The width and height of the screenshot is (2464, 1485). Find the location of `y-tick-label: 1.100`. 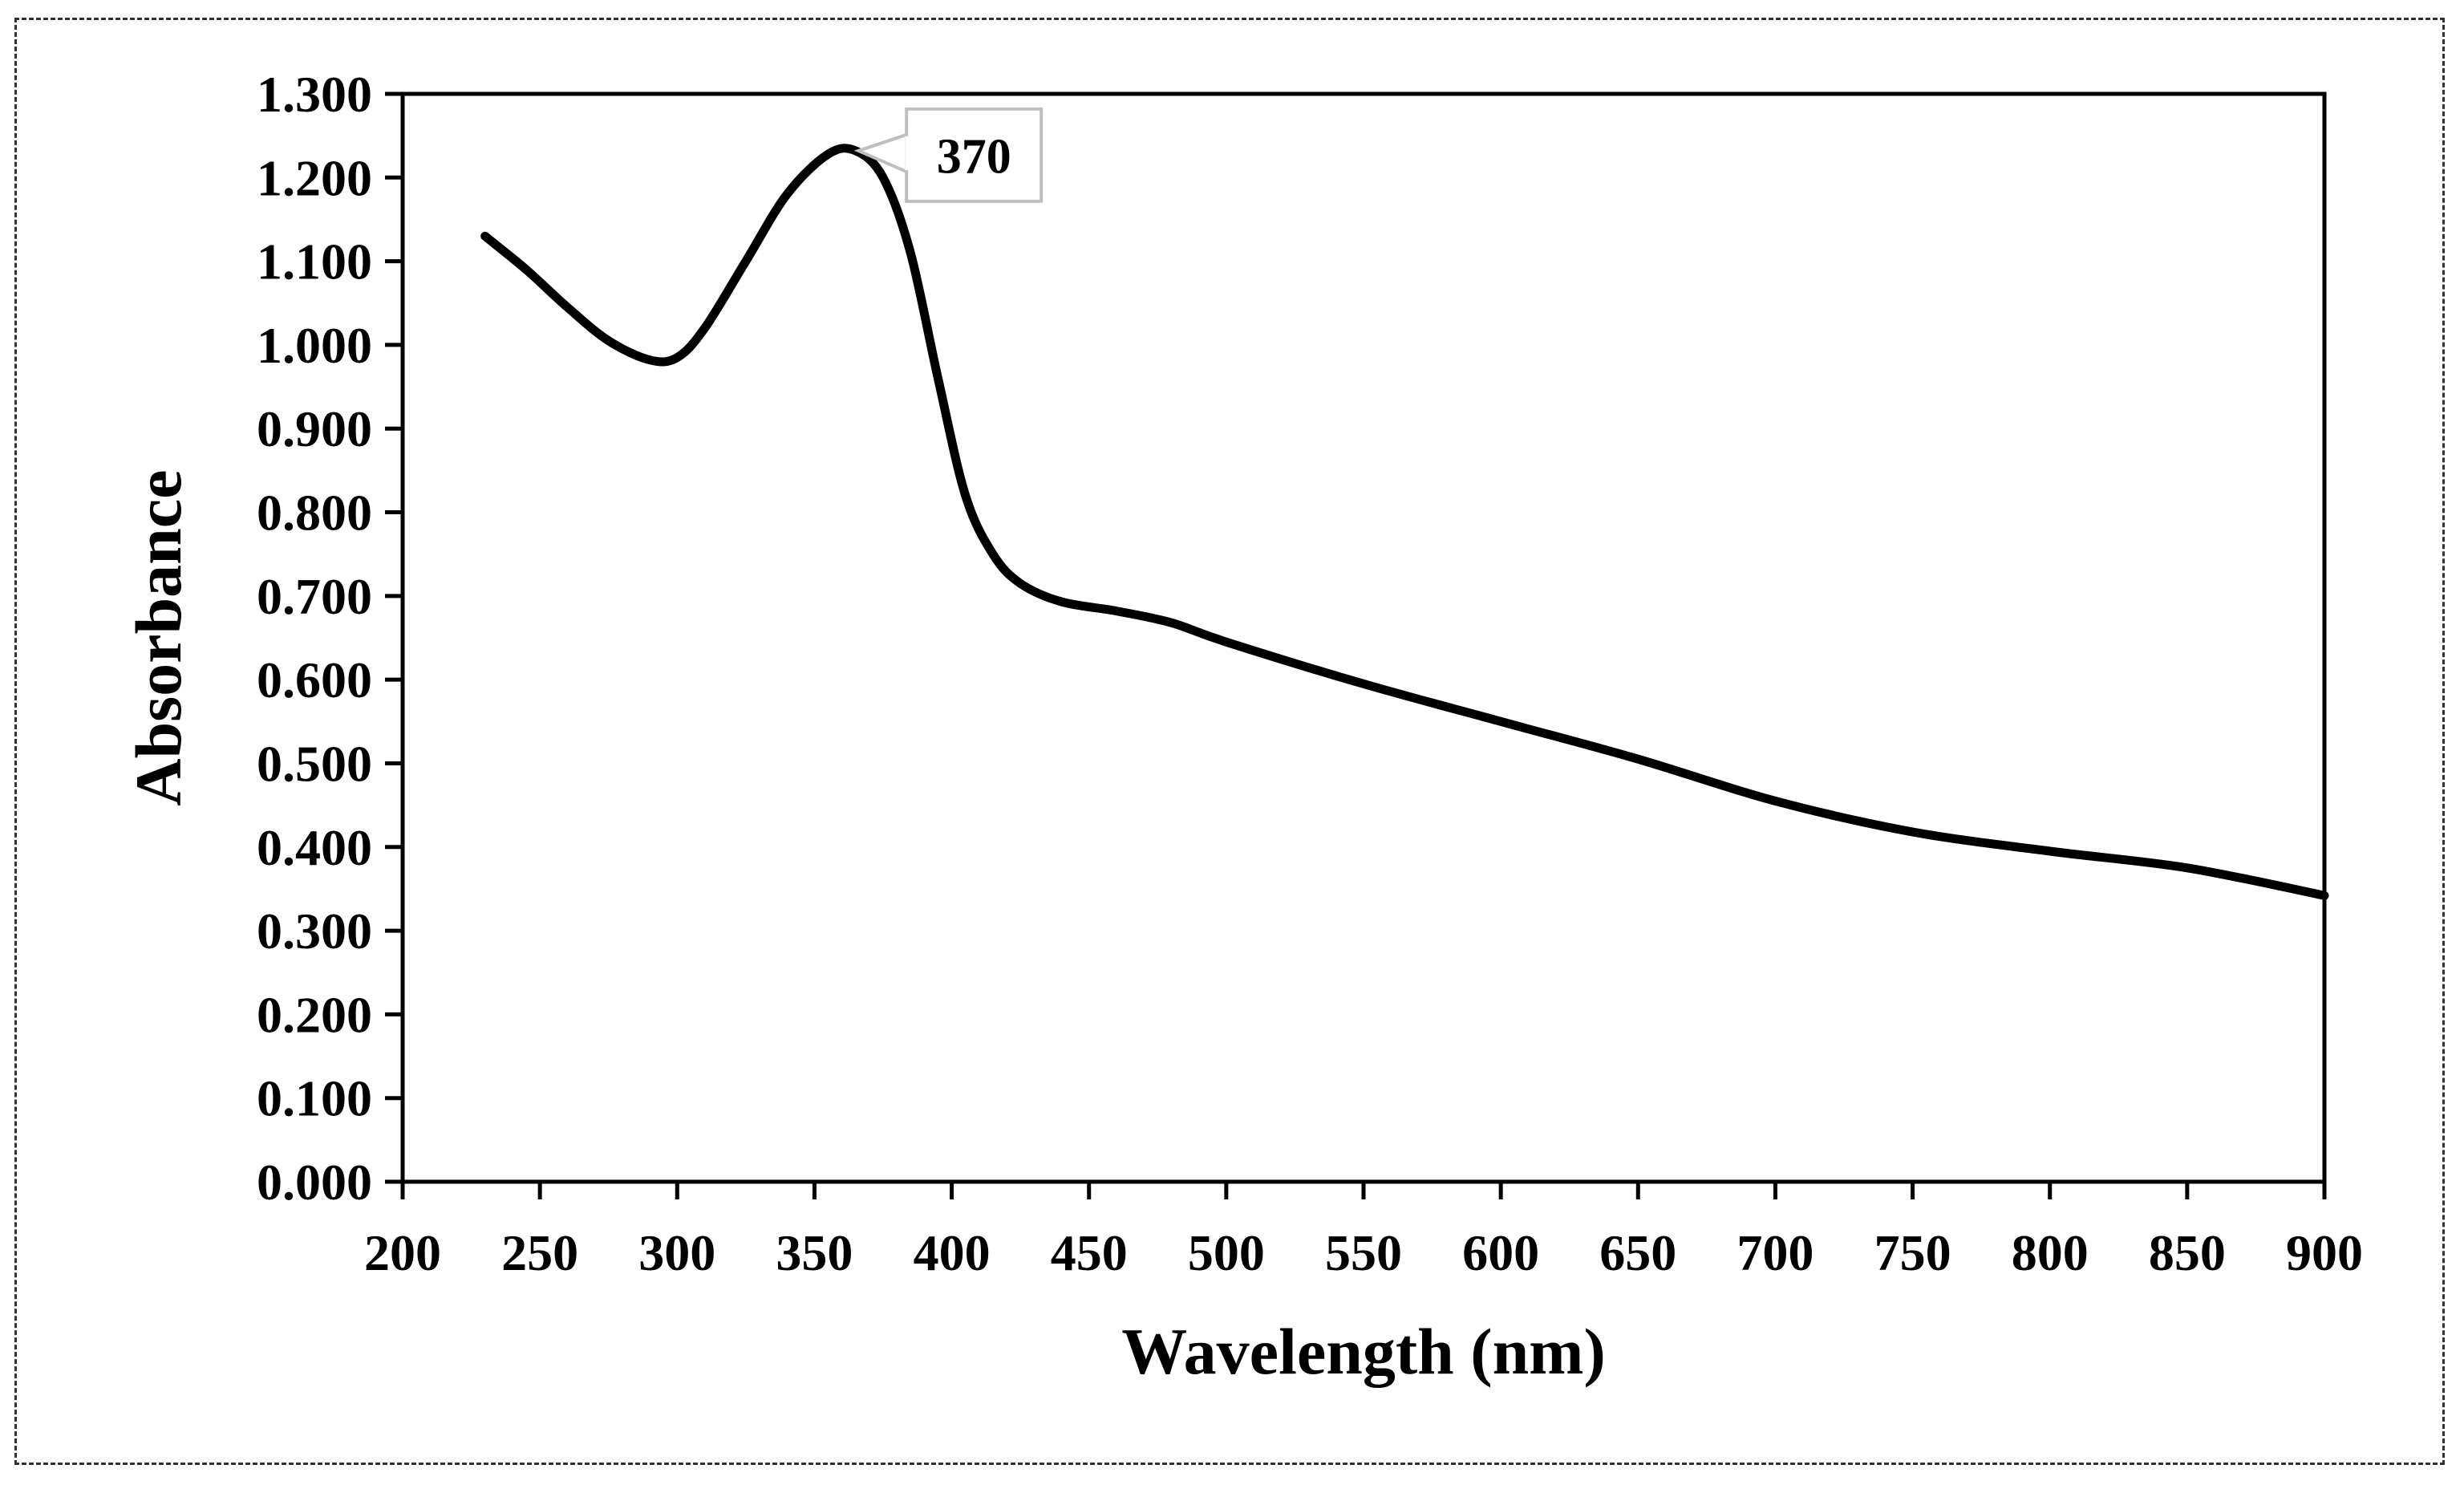

y-tick-label: 1.100 is located at coordinates (314, 261).